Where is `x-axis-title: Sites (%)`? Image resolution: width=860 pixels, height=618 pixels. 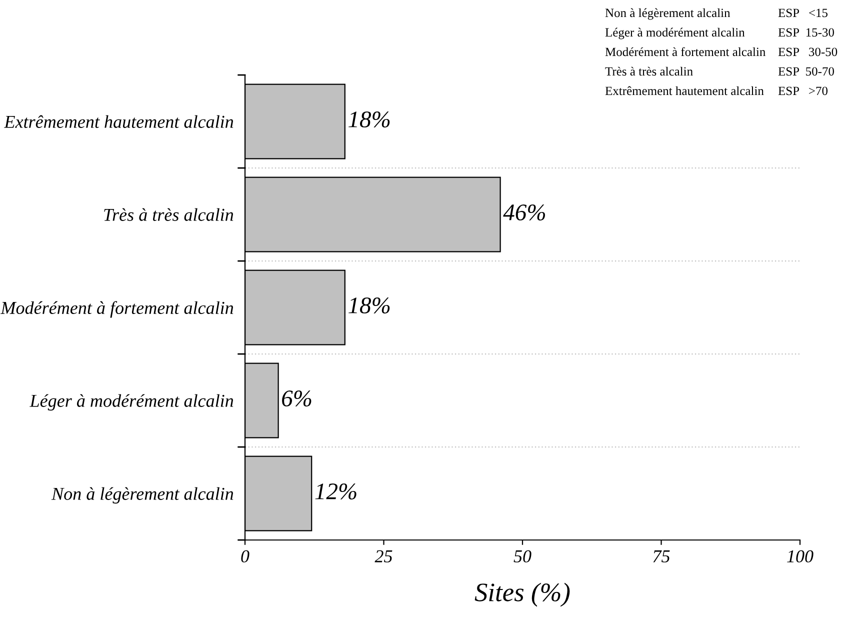
x-axis-title: Sites (%) is located at coordinates (522, 594).